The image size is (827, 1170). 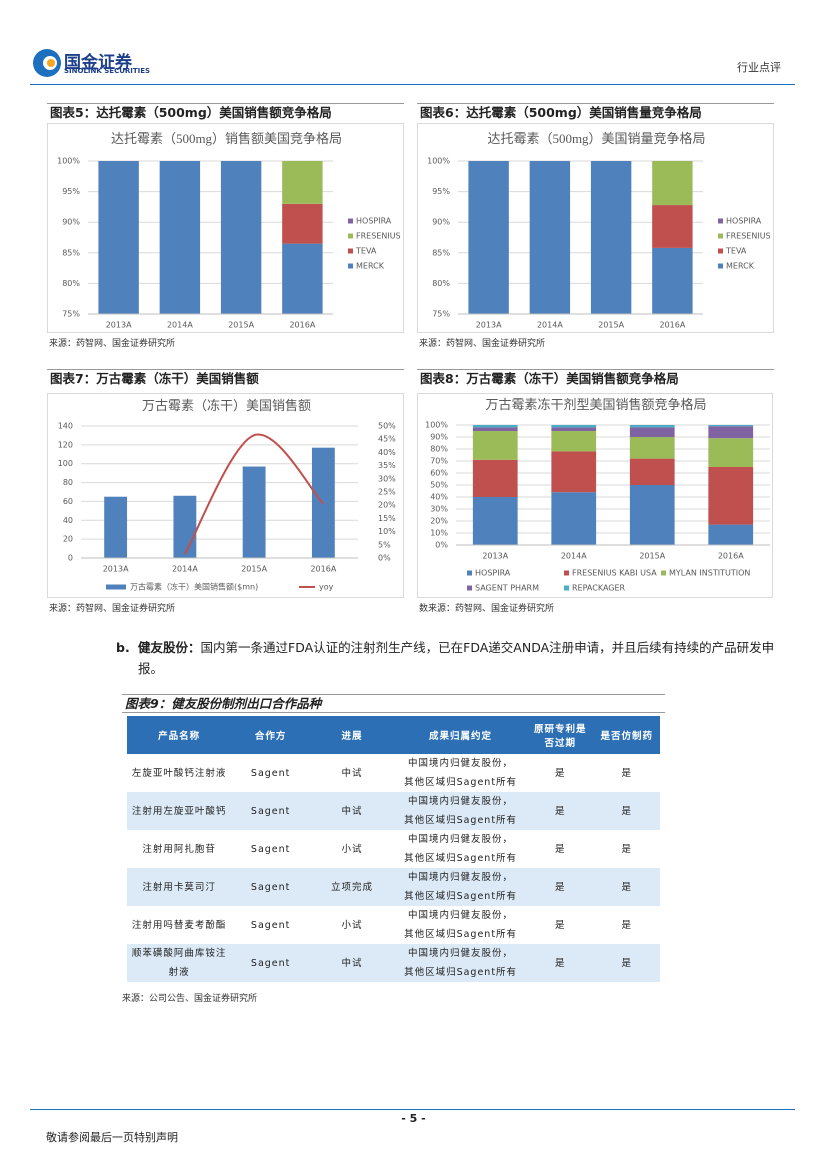 I want to click on y-tick-label: 0, so click(x=70, y=558).